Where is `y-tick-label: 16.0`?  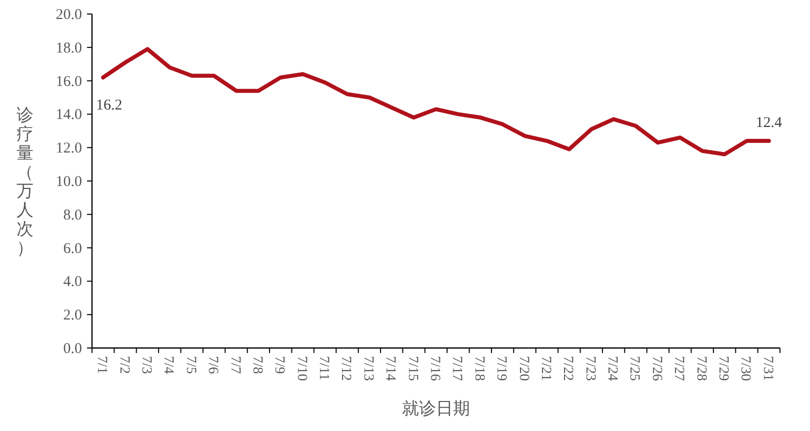
y-tick-label: 16.0 is located at coordinates (69, 82).